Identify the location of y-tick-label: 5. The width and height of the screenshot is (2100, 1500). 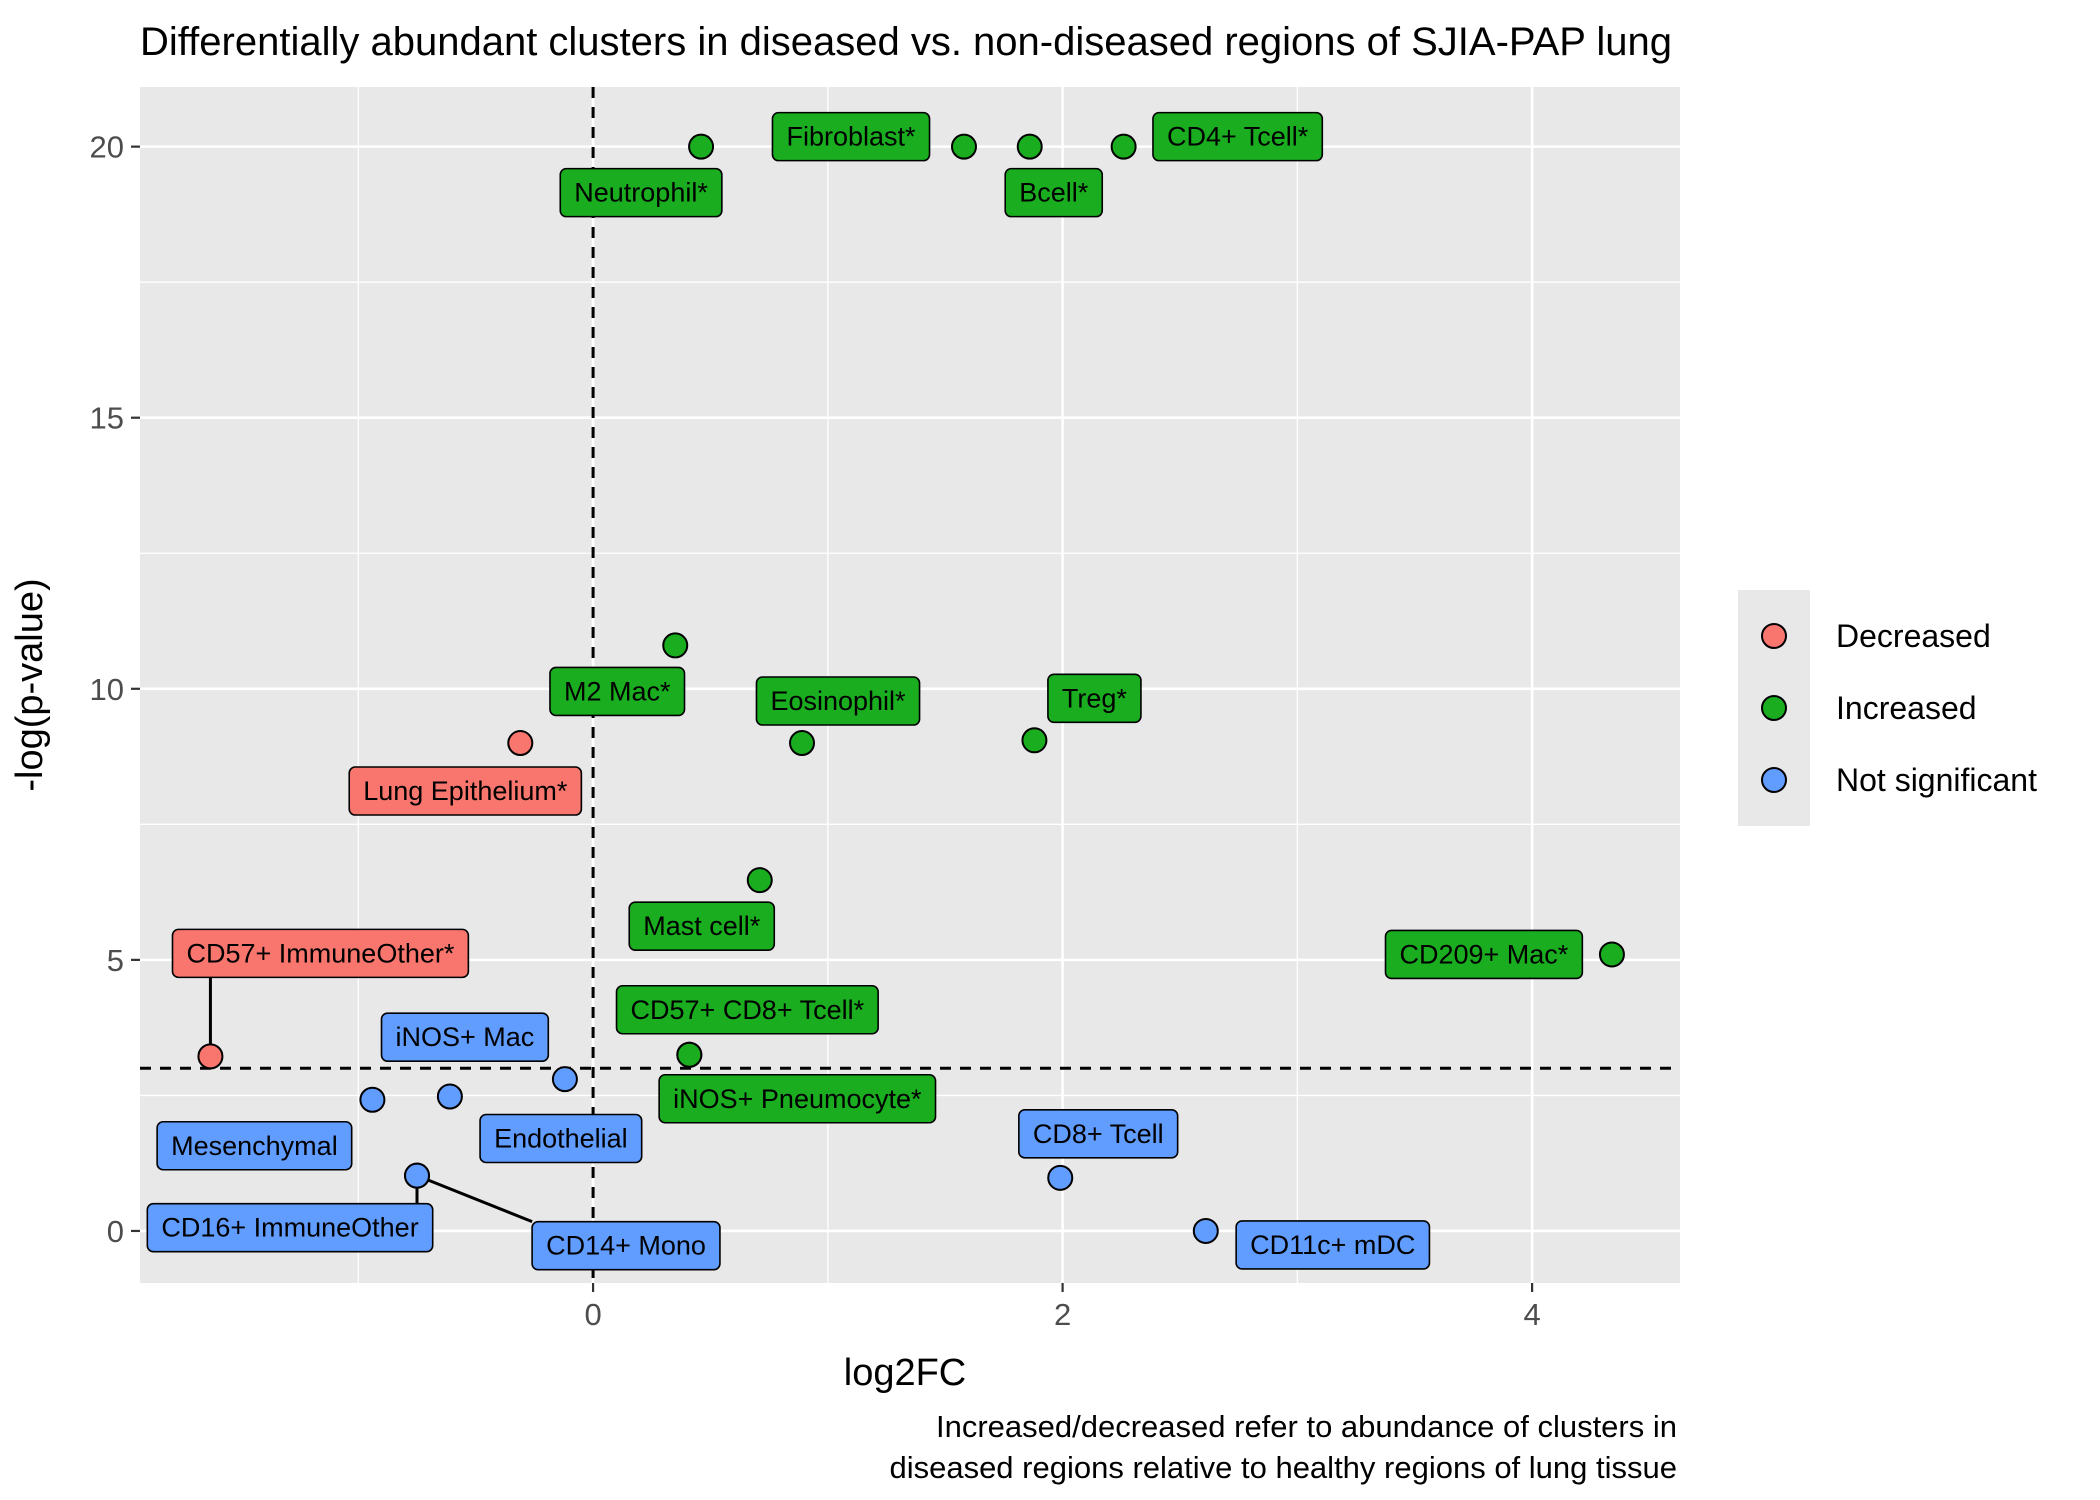
(115, 960).